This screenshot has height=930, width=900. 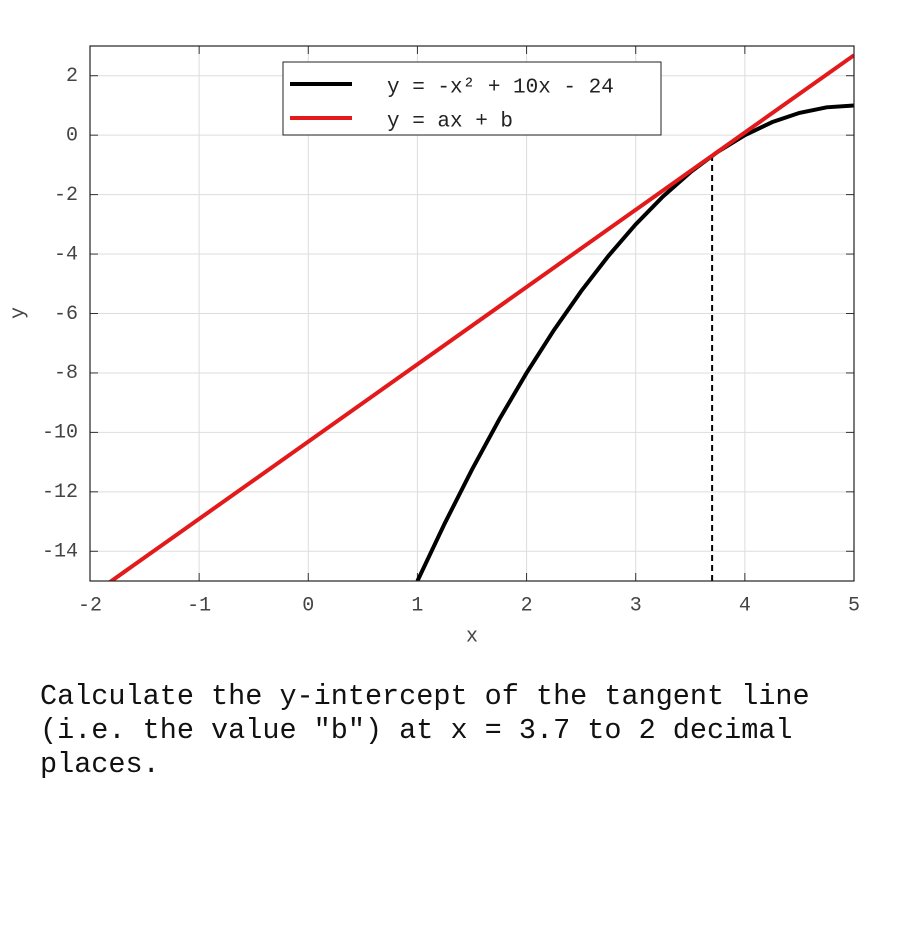 What do you see at coordinates (66, 254) in the screenshot?
I see `y-tick-label: -4` at bounding box center [66, 254].